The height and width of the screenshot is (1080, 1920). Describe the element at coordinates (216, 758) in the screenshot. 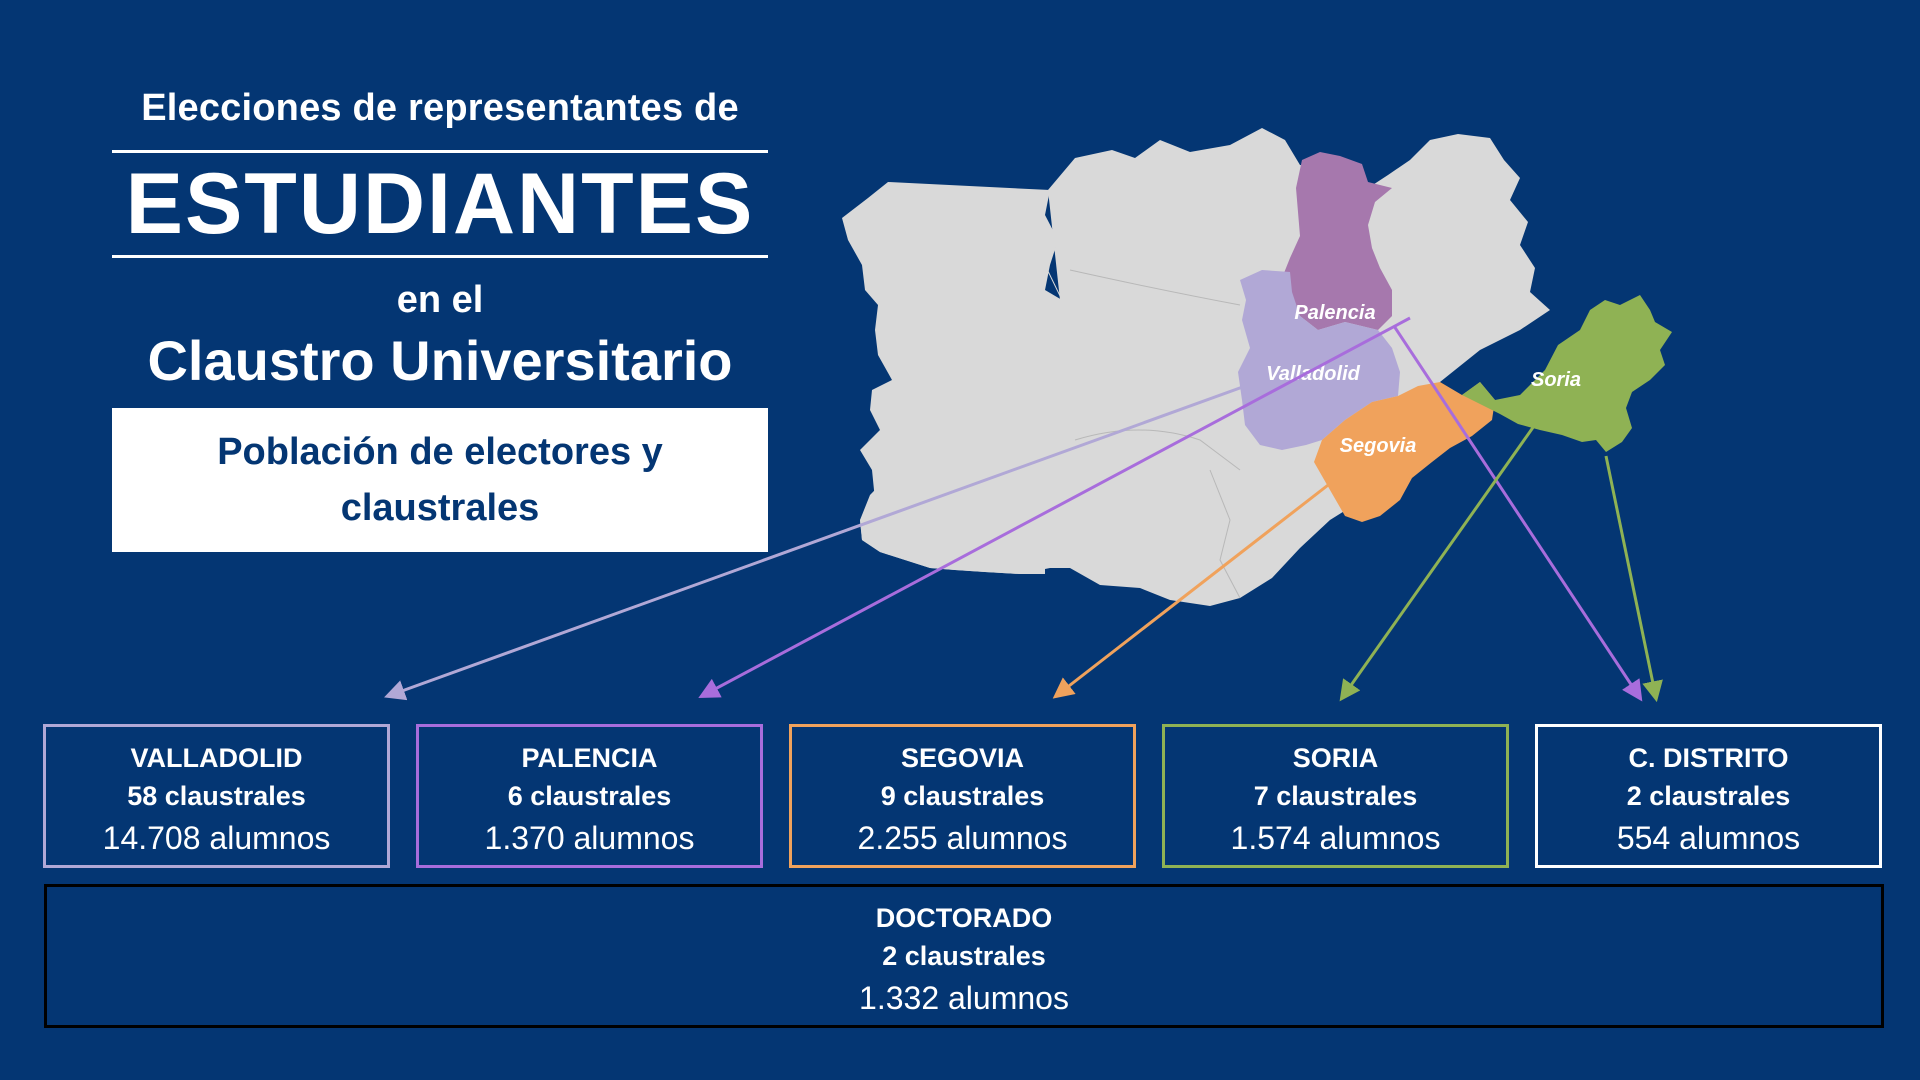

I see `card-valladolid-name: VALLADOLID` at that location.